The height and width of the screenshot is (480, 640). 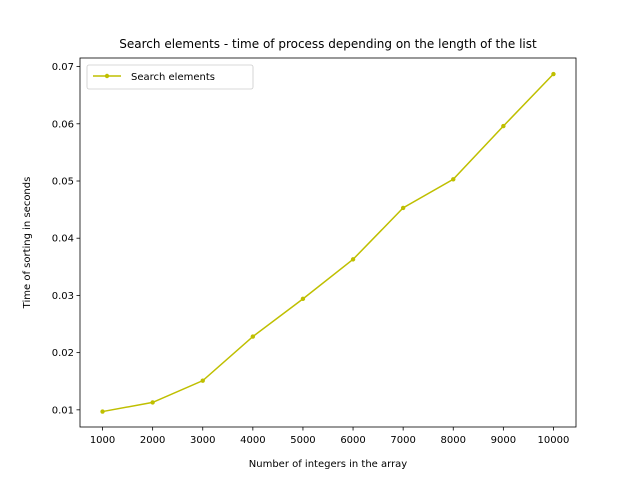 What do you see at coordinates (302, 440) in the screenshot?
I see `x-tick-label: 5000` at bounding box center [302, 440].